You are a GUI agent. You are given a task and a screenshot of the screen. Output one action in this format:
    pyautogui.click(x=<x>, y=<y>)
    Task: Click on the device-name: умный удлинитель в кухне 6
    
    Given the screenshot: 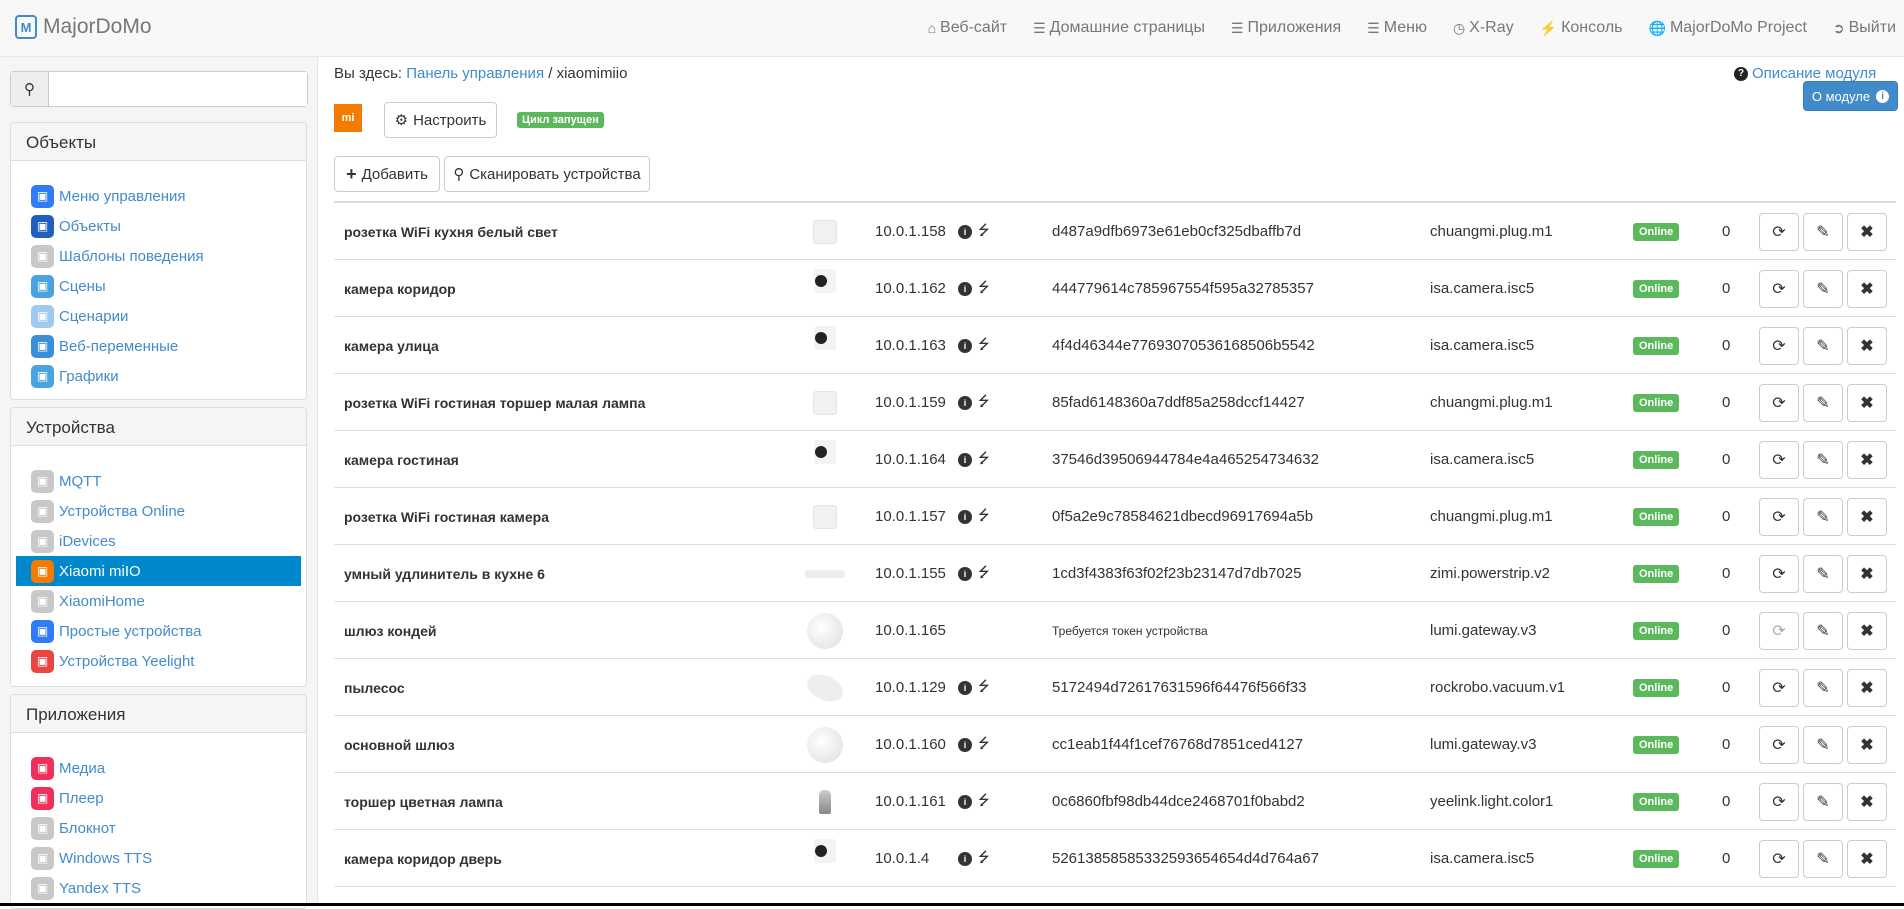 What is the action you would take?
    pyautogui.click(x=444, y=573)
    